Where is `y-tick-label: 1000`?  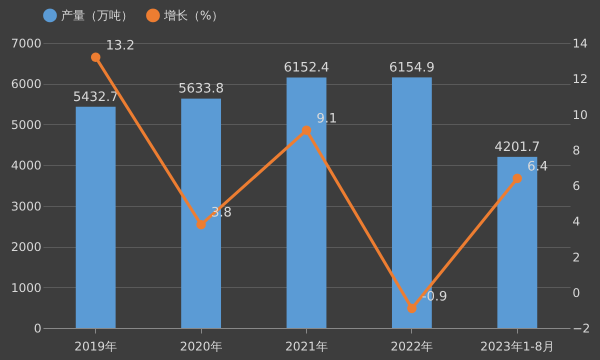
y-tick-label: 1000 is located at coordinates (26, 287).